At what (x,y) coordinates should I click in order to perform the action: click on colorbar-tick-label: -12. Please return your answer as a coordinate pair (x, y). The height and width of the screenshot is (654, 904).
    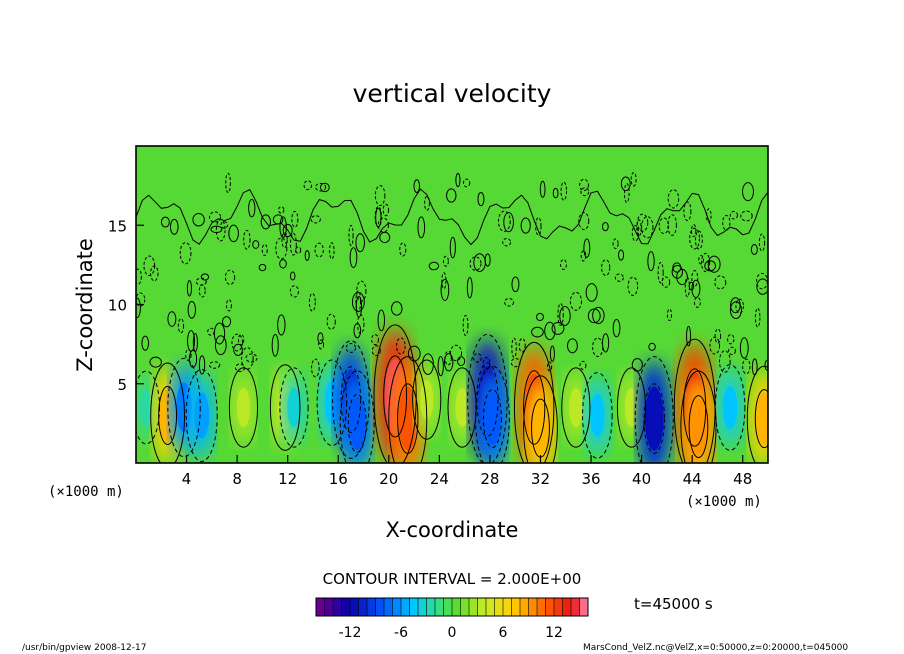
    Looking at the image, I should click on (350, 633).